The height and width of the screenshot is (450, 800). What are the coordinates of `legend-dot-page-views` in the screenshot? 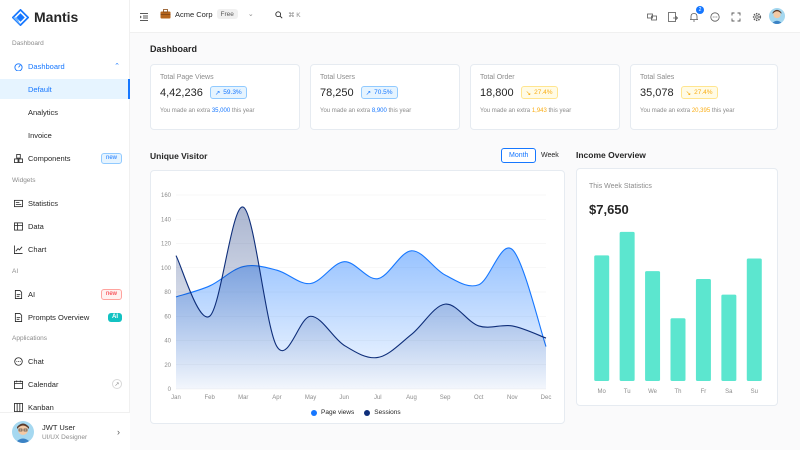 It's located at (314, 412).